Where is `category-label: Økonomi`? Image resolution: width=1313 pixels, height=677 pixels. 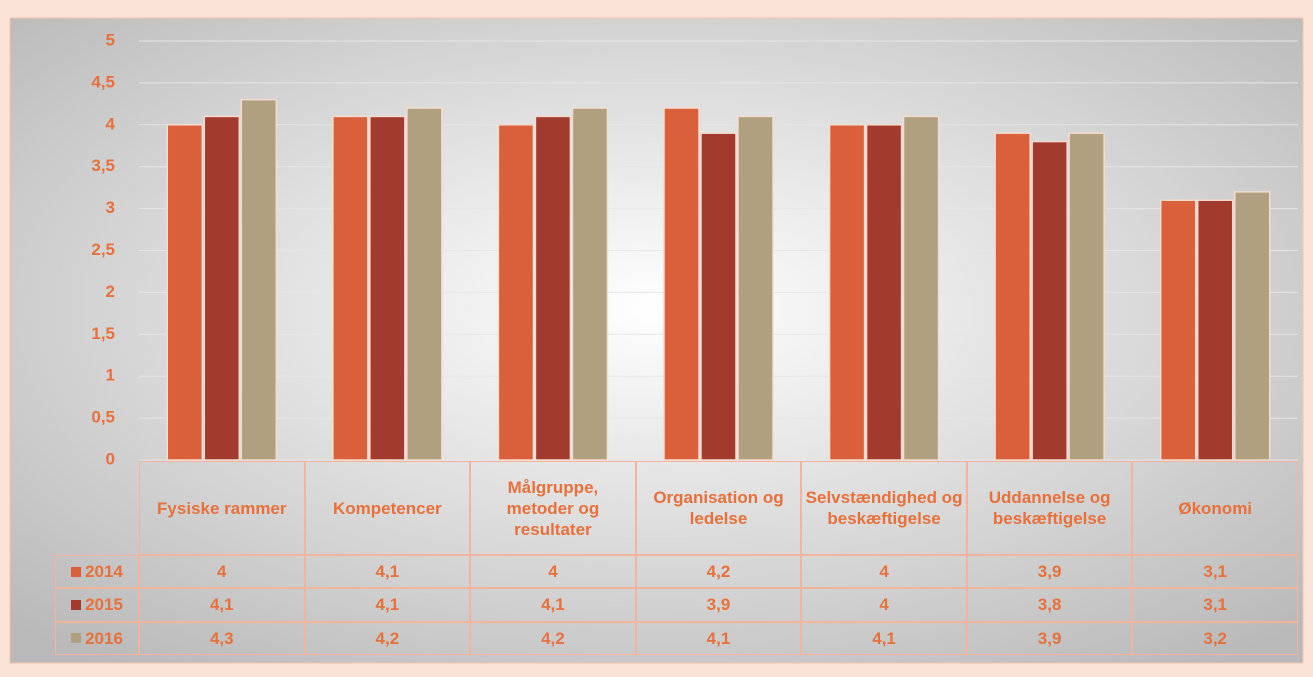 category-label: Økonomi is located at coordinates (1215, 508).